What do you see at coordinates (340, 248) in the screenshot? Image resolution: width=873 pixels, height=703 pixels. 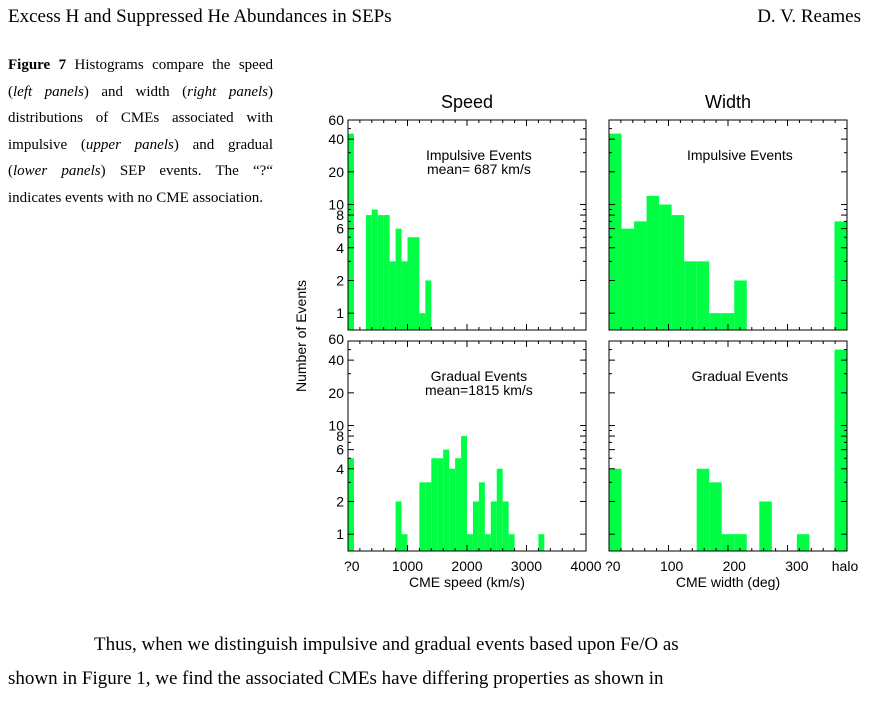 I see `y-tick-label: 4` at bounding box center [340, 248].